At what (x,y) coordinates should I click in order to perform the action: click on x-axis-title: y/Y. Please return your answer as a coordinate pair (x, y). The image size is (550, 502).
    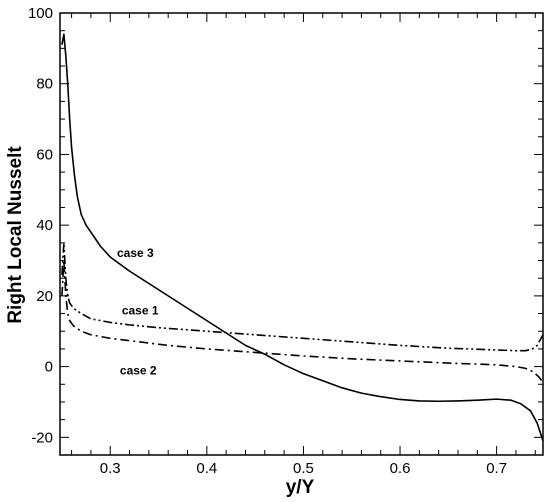
    Looking at the image, I should click on (300, 487).